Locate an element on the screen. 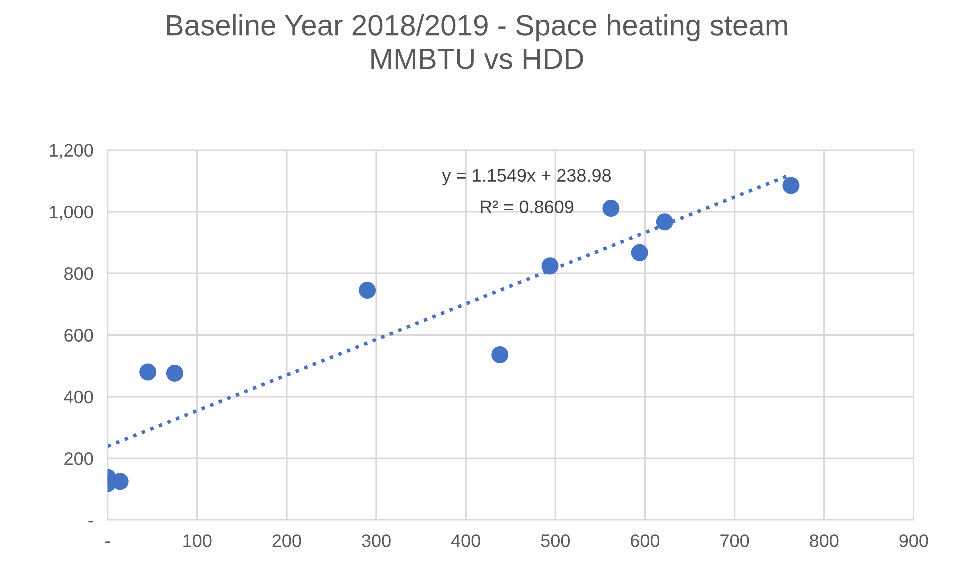 The width and height of the screenshot is (954, 578). annotation: R² = 0.8609 is located at coordinates (527, 207).